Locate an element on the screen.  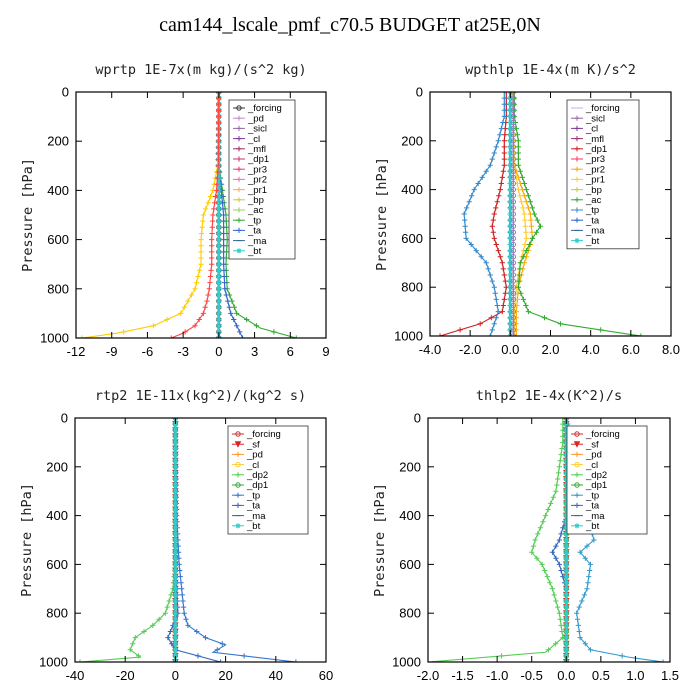
legend-entry: _pr3 is located at coordinates (588, 159).